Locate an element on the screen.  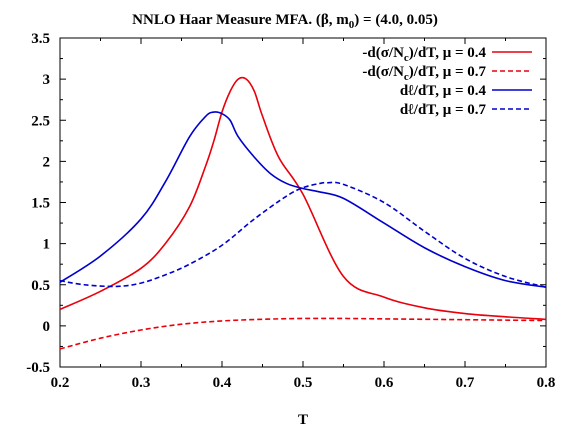
y-tick-label: 3.5 is located at coordinates (40, 39).